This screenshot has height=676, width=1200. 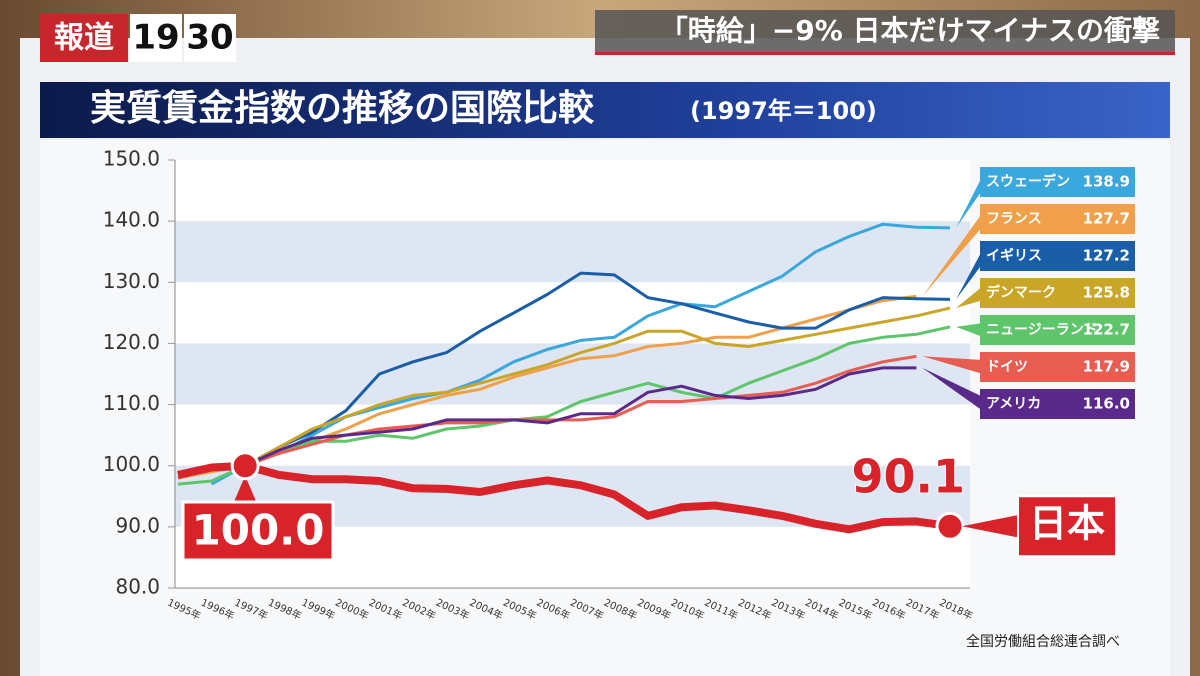 I want to click on y-tick-label: 100.0, so click(x=131, y=464).